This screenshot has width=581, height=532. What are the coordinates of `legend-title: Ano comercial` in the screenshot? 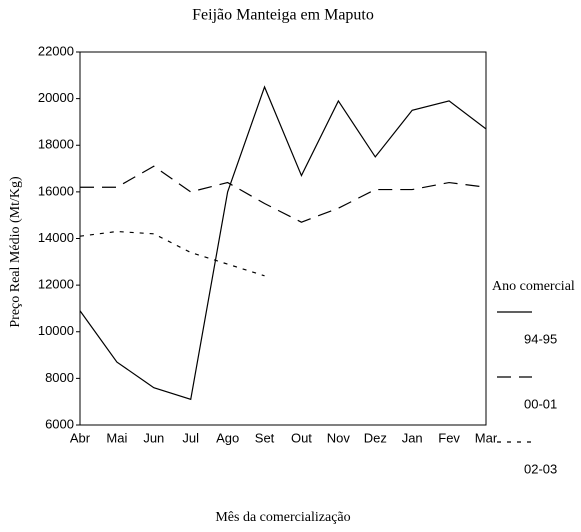 It's located at (533, 286).